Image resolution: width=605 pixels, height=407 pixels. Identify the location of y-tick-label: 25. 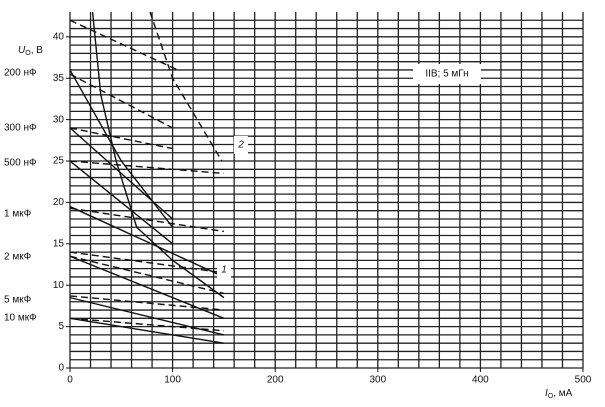
(59, 161).